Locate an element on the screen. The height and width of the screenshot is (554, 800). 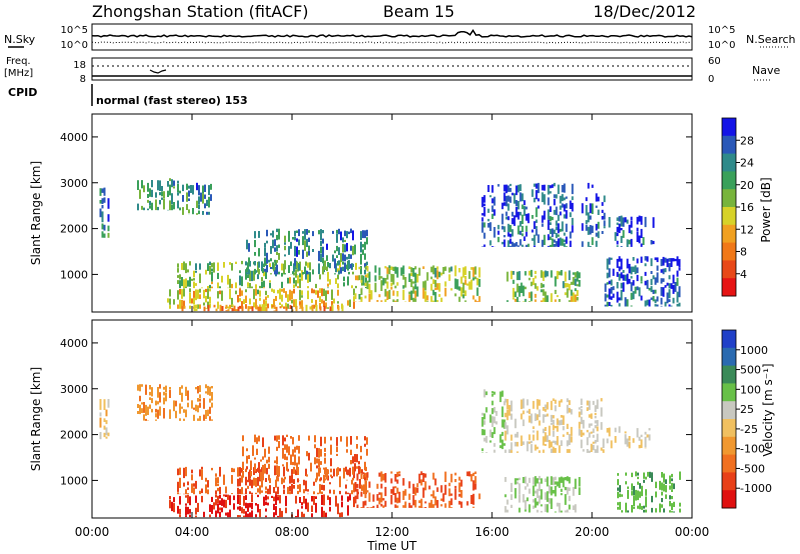
colorbar-segment is located at coordinates (729, 234).